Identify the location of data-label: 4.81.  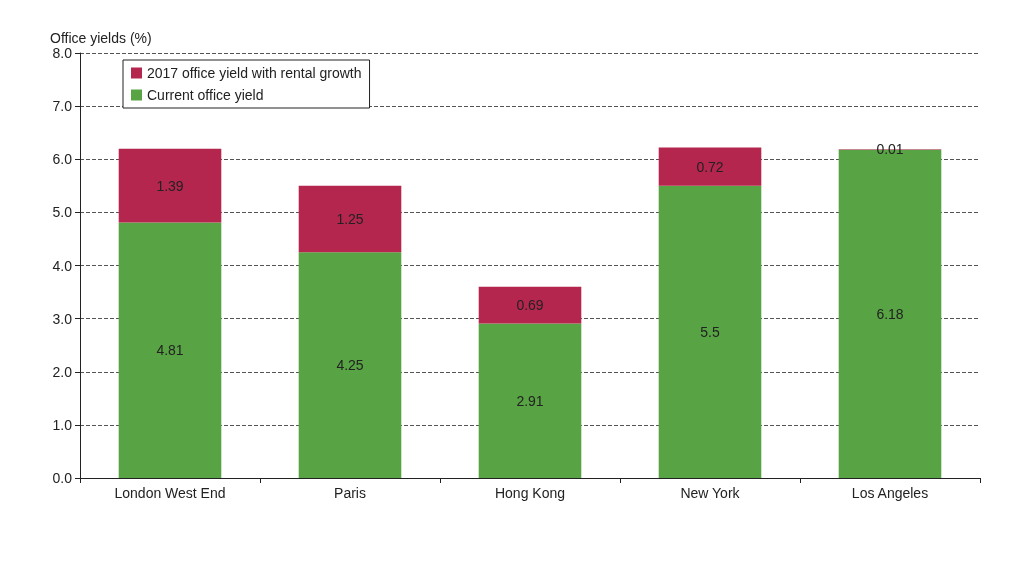
(170, 350).